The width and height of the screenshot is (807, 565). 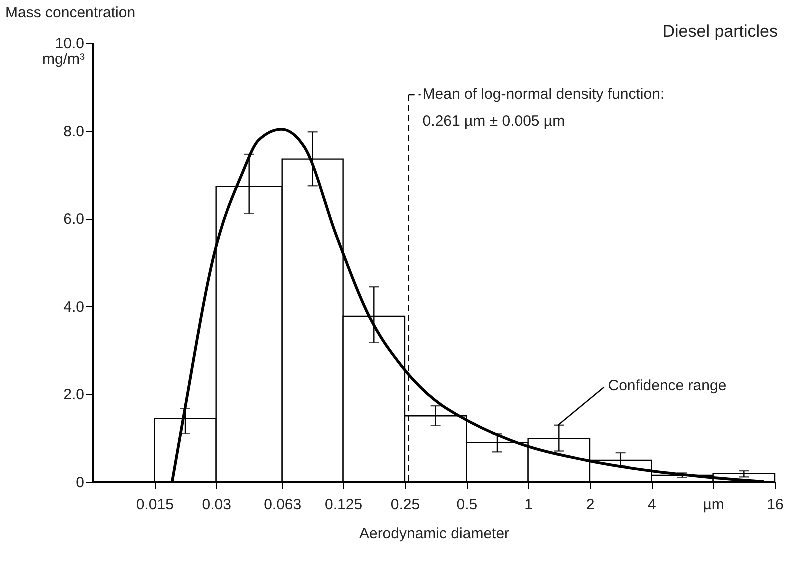 What do you see at coordinates (652, 505) in the screenshot?
I see `x-tick-label: 4` at bounding box center [652, 505].